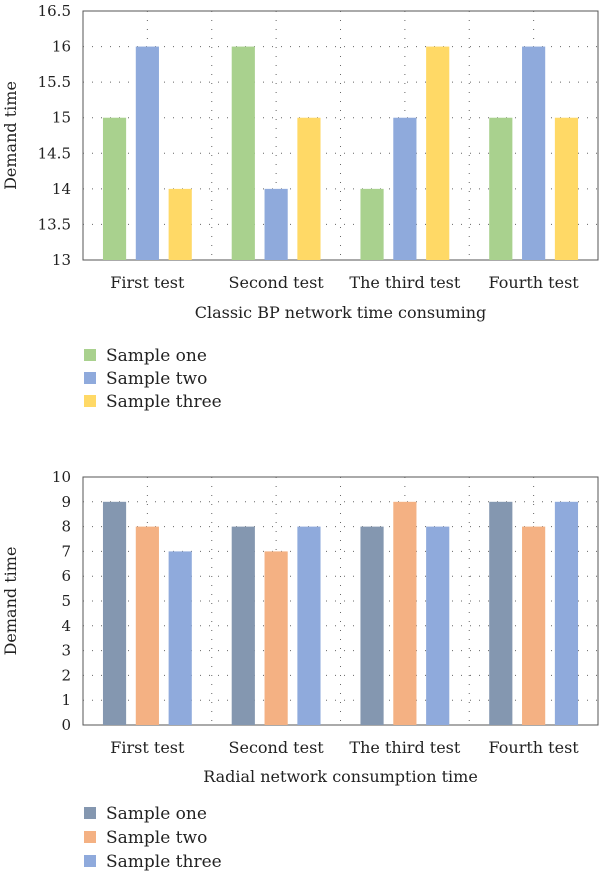 The height and width of the screenshot is (881, 600). Describe the element at coordinates (66, 576) in the screenshot. I see `y-tick-label: 6` at that location.